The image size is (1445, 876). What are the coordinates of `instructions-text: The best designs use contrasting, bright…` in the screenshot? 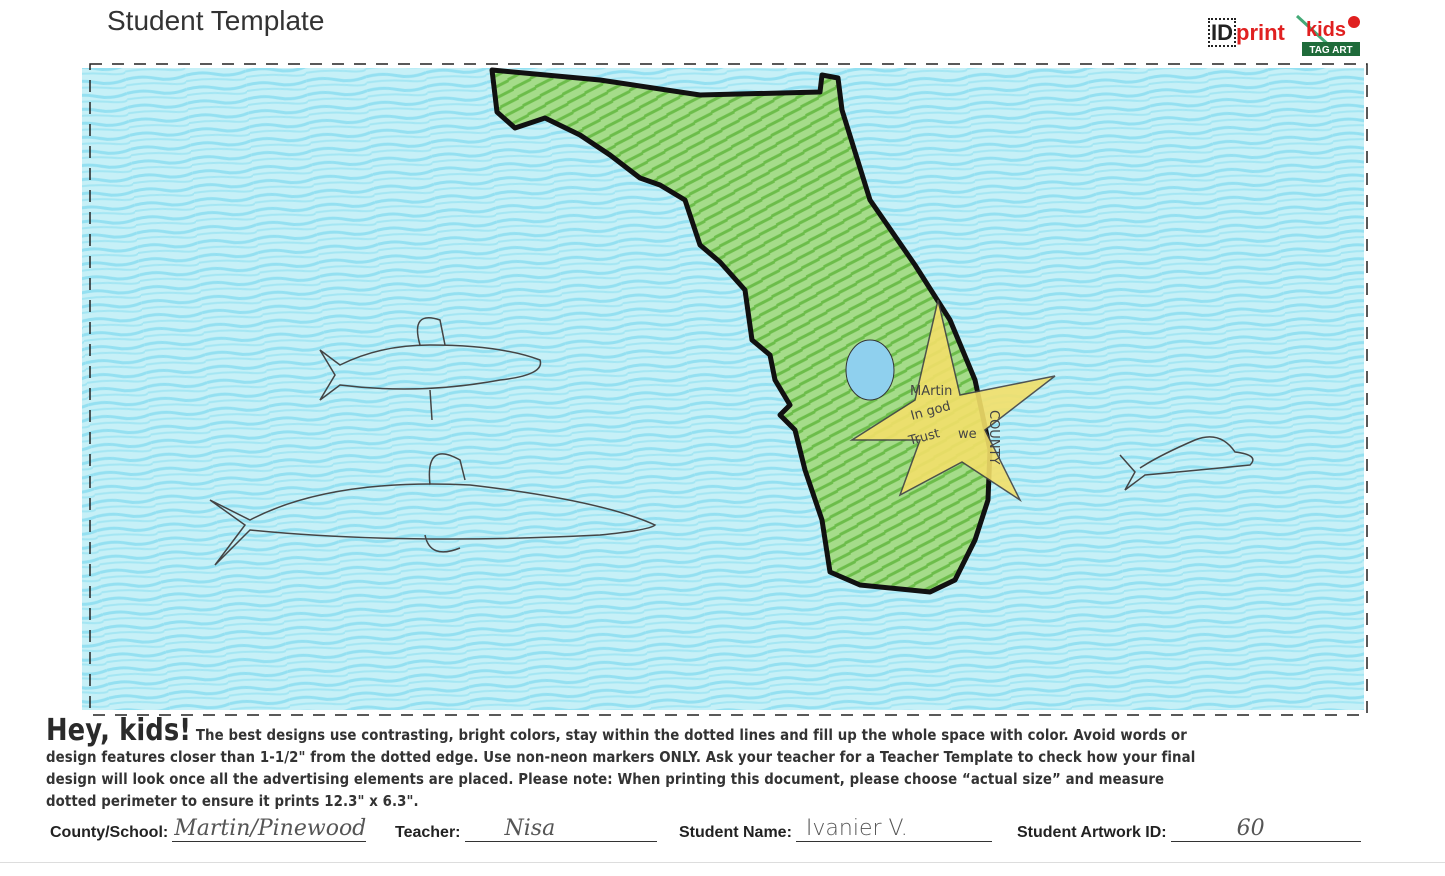 It's located at (621, 768).